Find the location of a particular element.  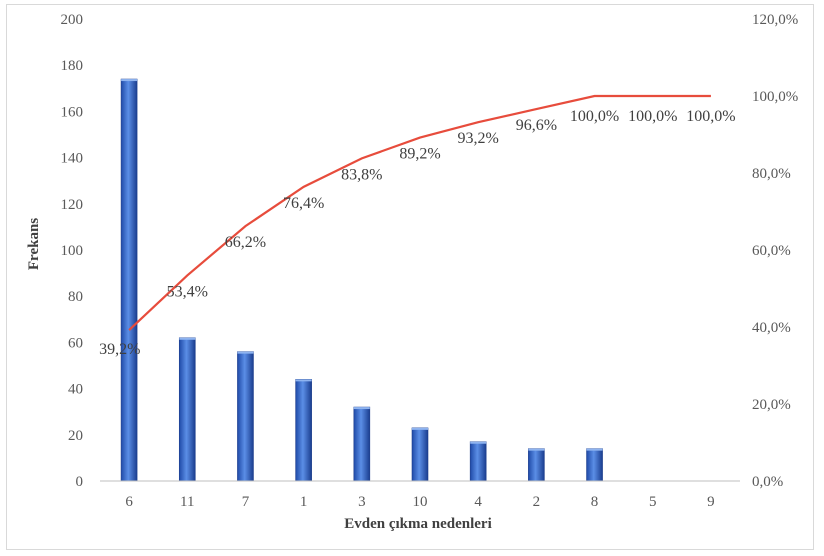

cumulative-label: 83,8% is located at coordinates (361, 174).